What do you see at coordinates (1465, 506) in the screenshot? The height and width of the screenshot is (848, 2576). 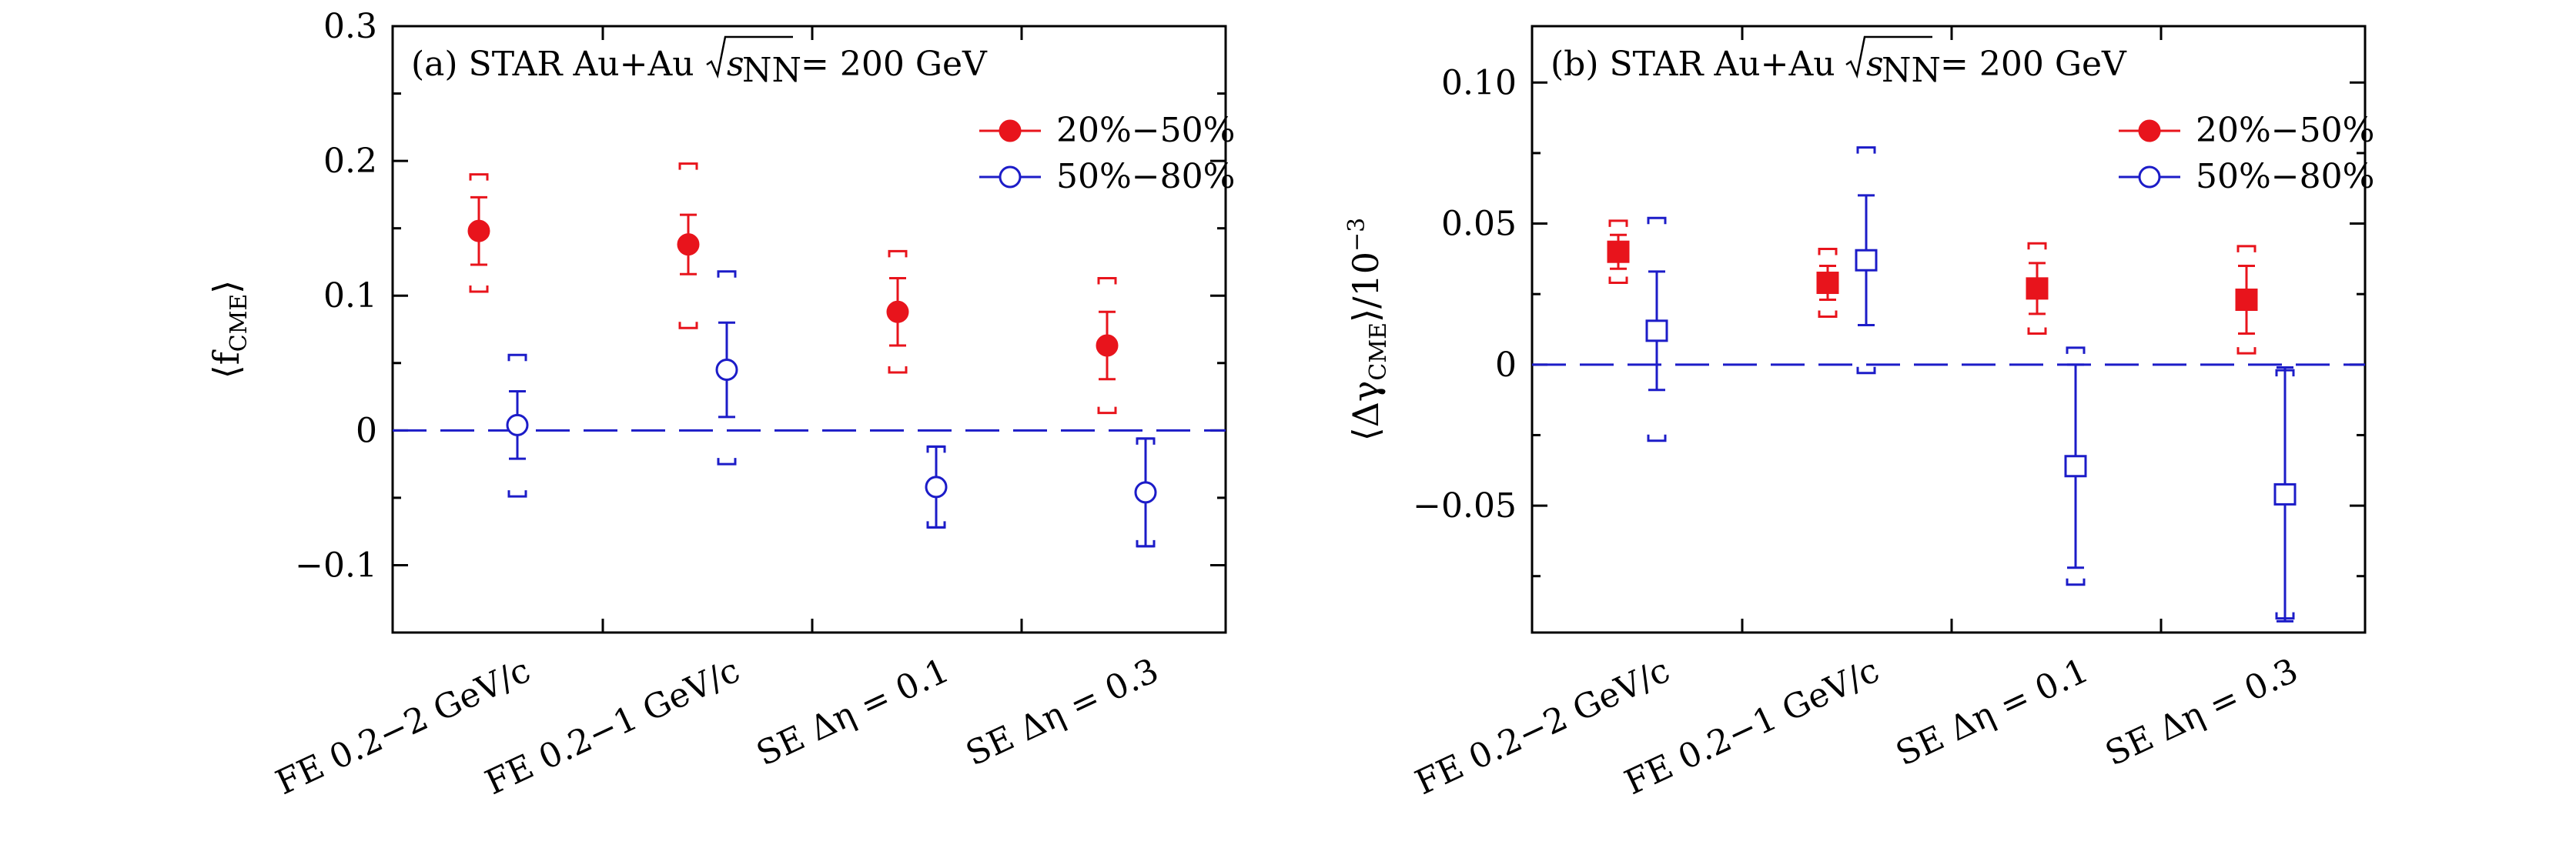 I see `y-tick-label: −0.05` at bounding box center [1465, 506].